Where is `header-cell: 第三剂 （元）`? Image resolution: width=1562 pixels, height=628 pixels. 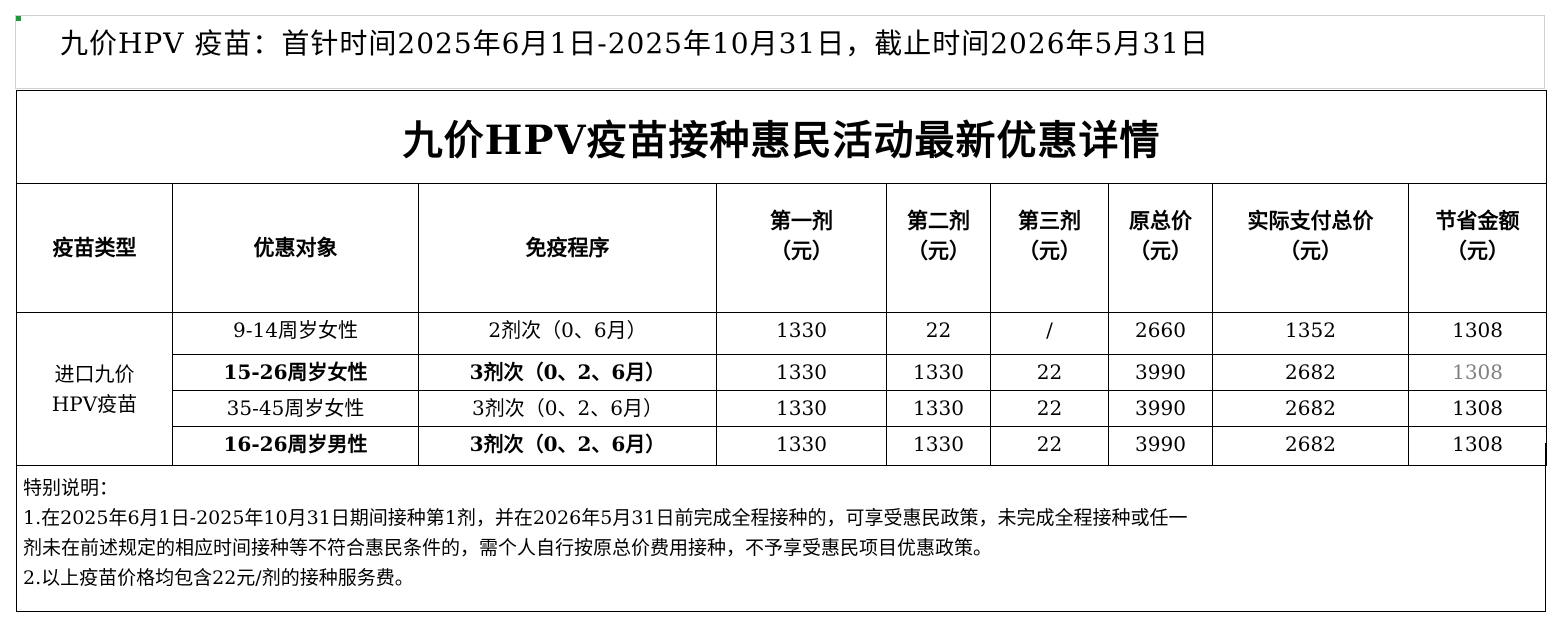
header-cell: 第三剂 （元） is located at coordinates (1049, 248).